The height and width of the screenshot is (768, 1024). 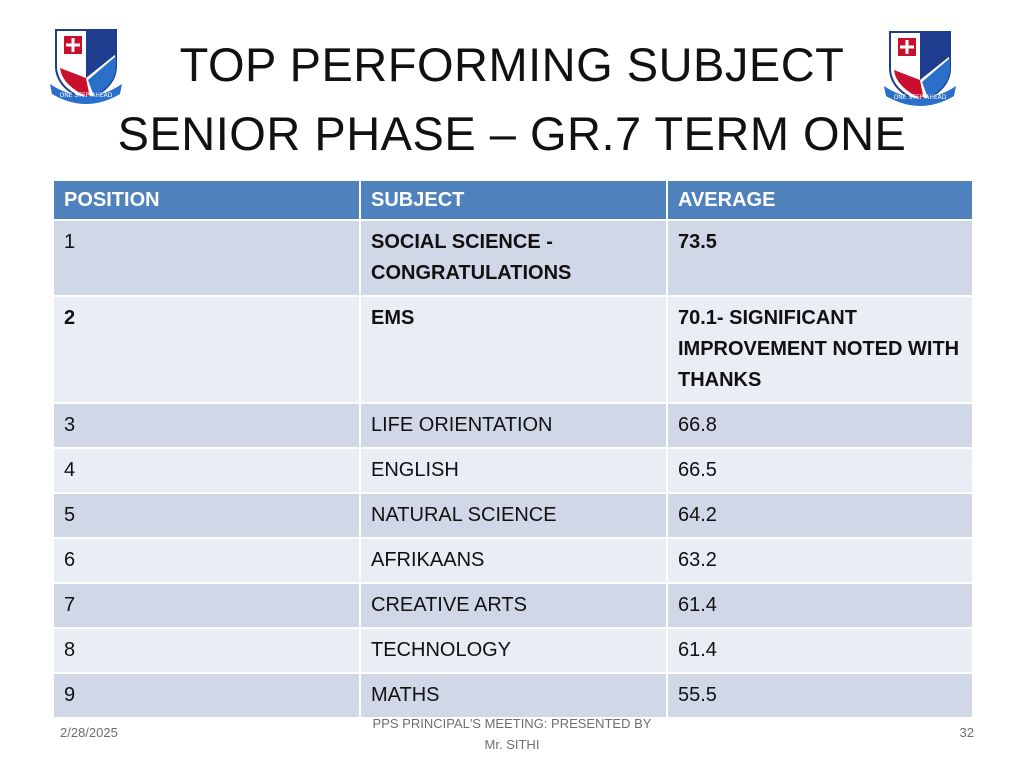 I want to click on cell-position: 5, so click(x=206, y=515).